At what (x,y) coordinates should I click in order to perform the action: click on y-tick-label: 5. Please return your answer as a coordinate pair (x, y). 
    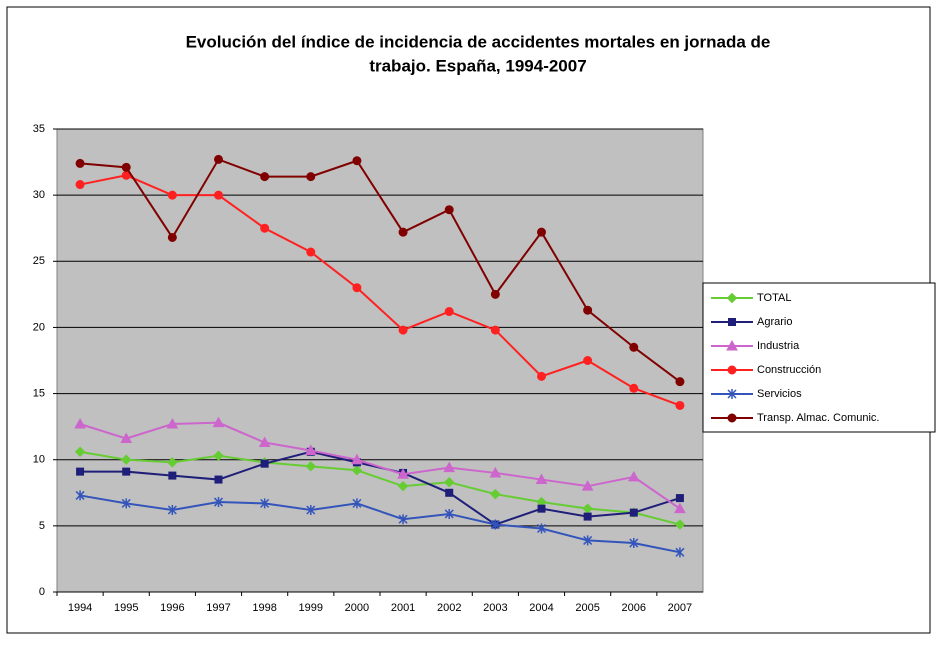
    Looking at the image, I should click on (42, 526).